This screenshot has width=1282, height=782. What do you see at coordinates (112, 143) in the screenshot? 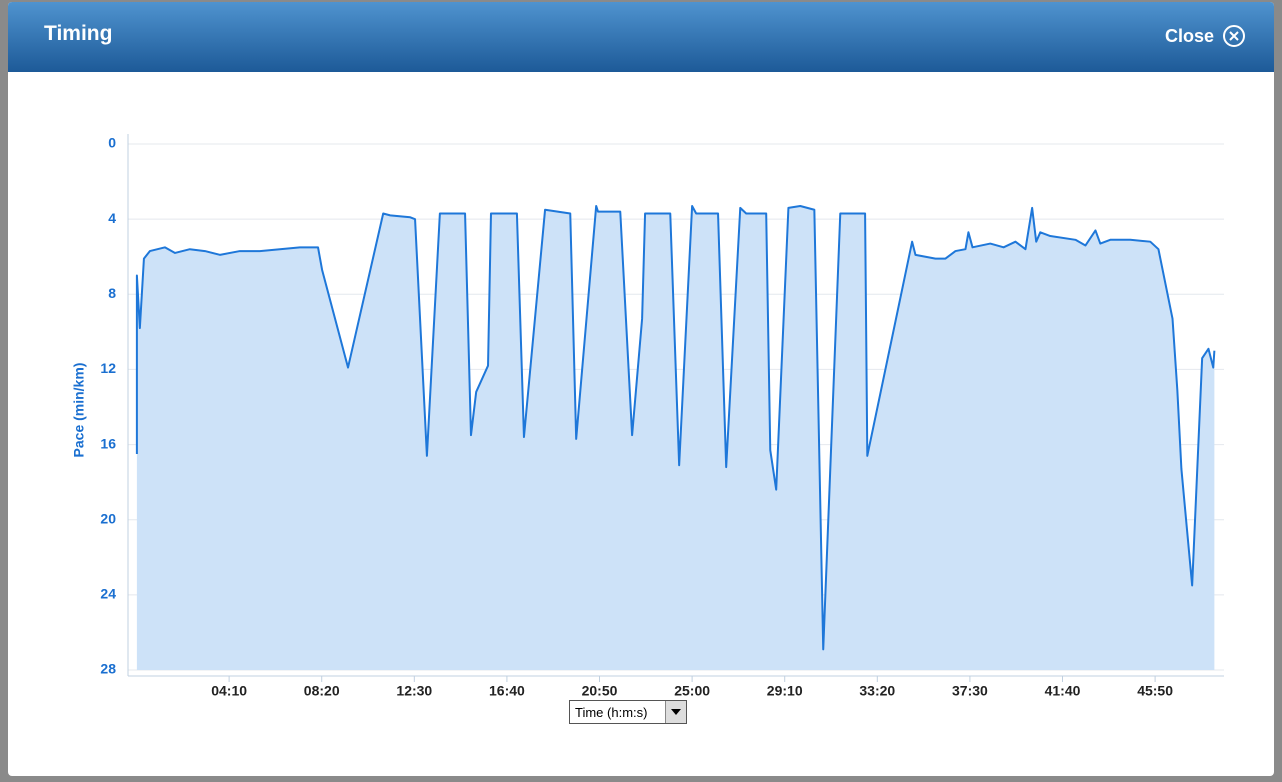
I see `y-tick-label: 0` at bounding box center [112, 143].